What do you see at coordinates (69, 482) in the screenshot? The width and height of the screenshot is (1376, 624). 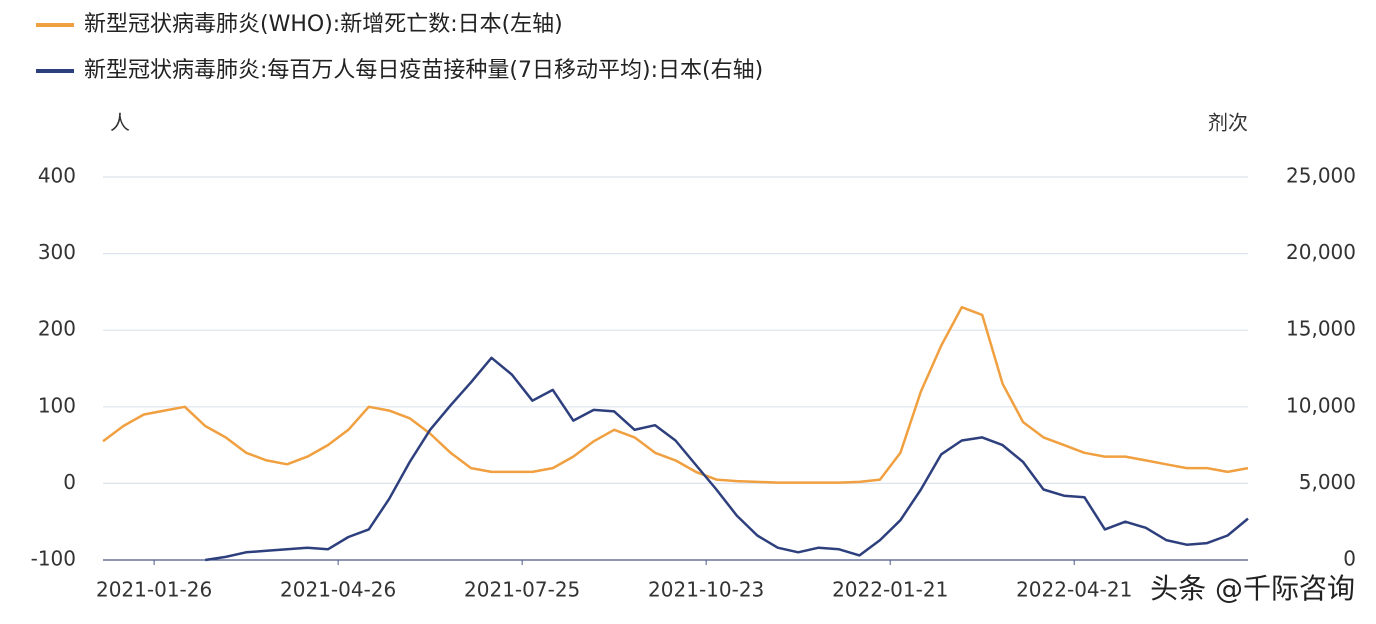 I see `y-tick-label: 0` at bounding box center [69, 482].